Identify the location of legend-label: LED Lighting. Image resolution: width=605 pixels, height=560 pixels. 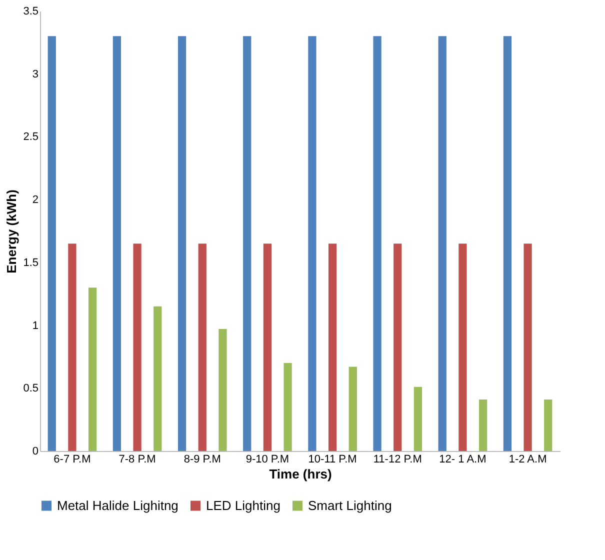
(243, 505).